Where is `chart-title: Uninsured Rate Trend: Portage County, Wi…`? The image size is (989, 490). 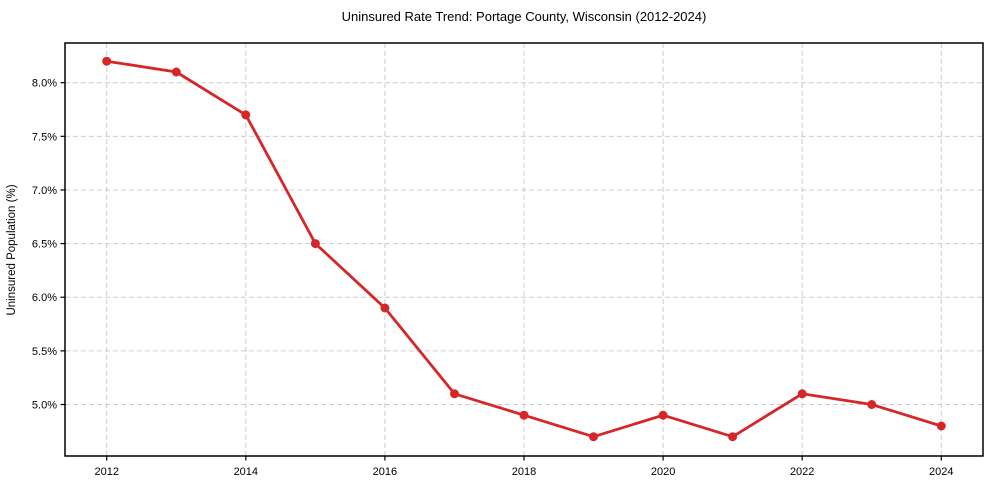 chart-title: Uninsured Rate Trend: Portage County, Wi… is located at coordinates (524, 16).